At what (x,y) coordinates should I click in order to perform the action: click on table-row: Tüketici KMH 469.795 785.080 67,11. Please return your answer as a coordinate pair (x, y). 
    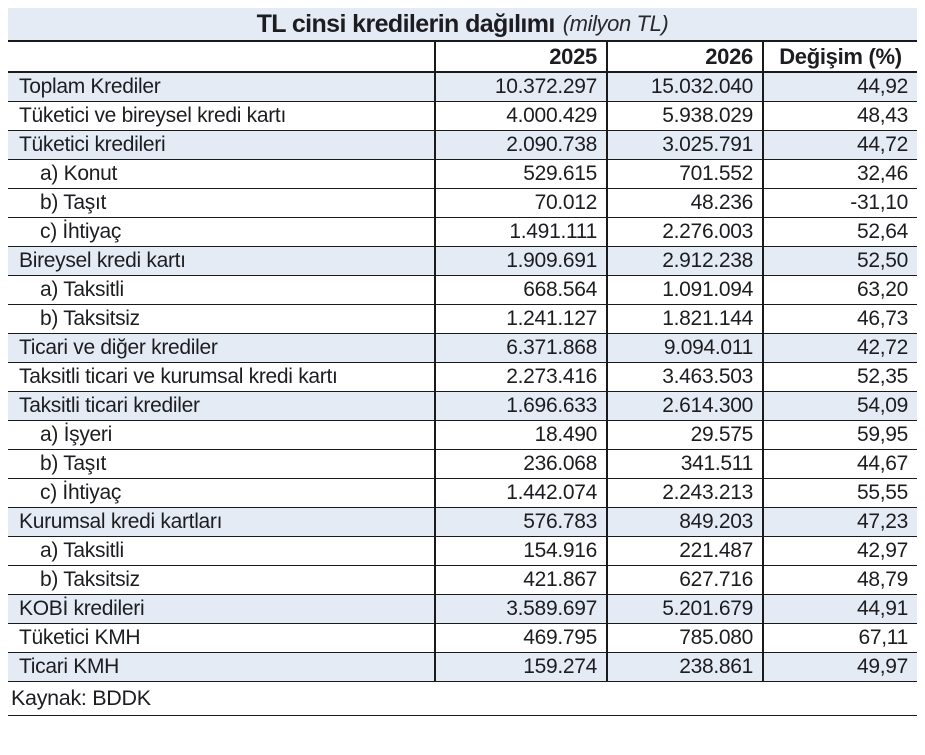
    Looking at the image, I should click on (462, 638).